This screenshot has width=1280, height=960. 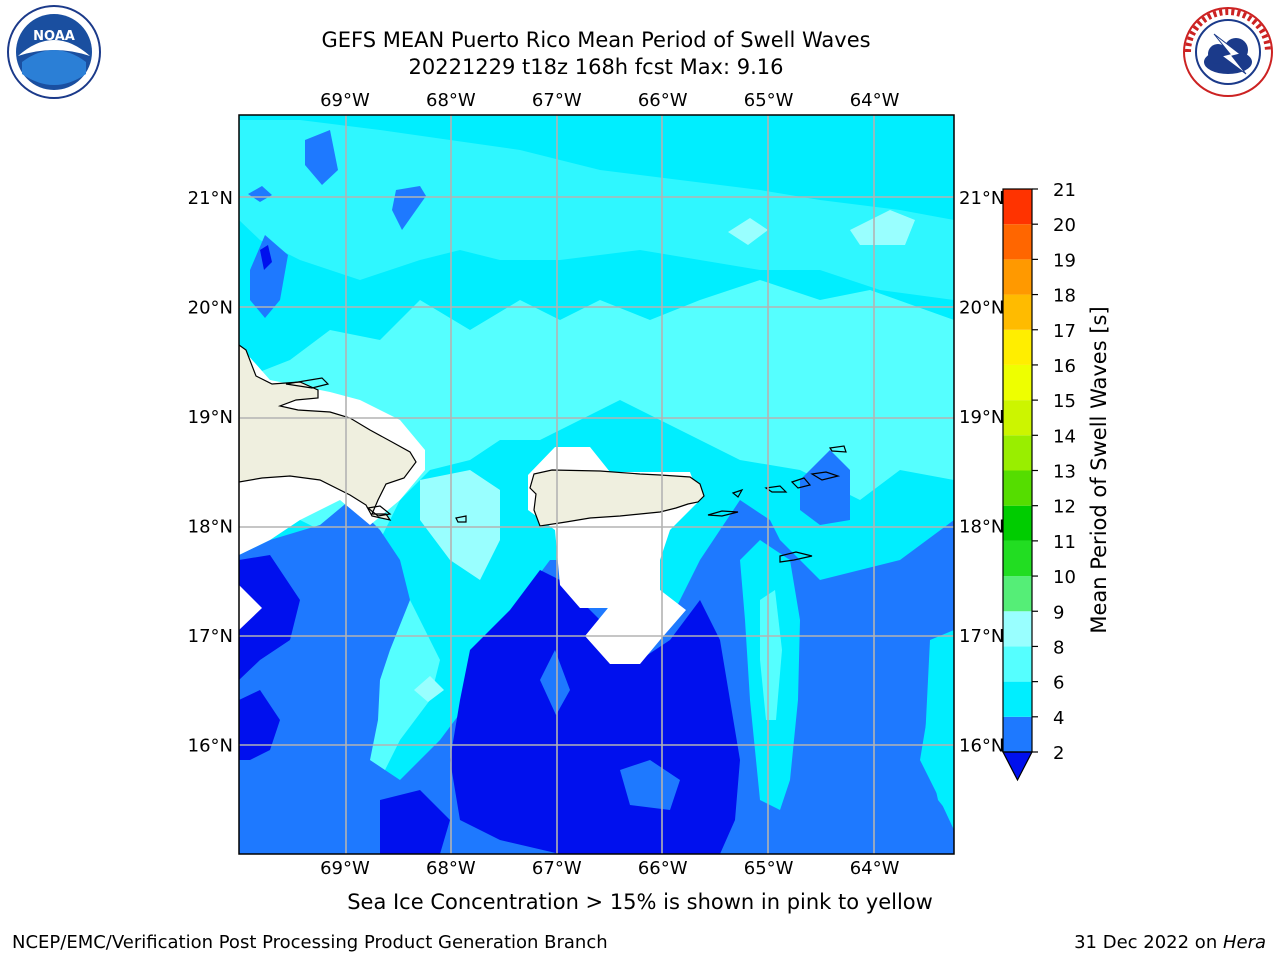 I want to click on lat-label-left: 18°N, so click(x=210, y=527).